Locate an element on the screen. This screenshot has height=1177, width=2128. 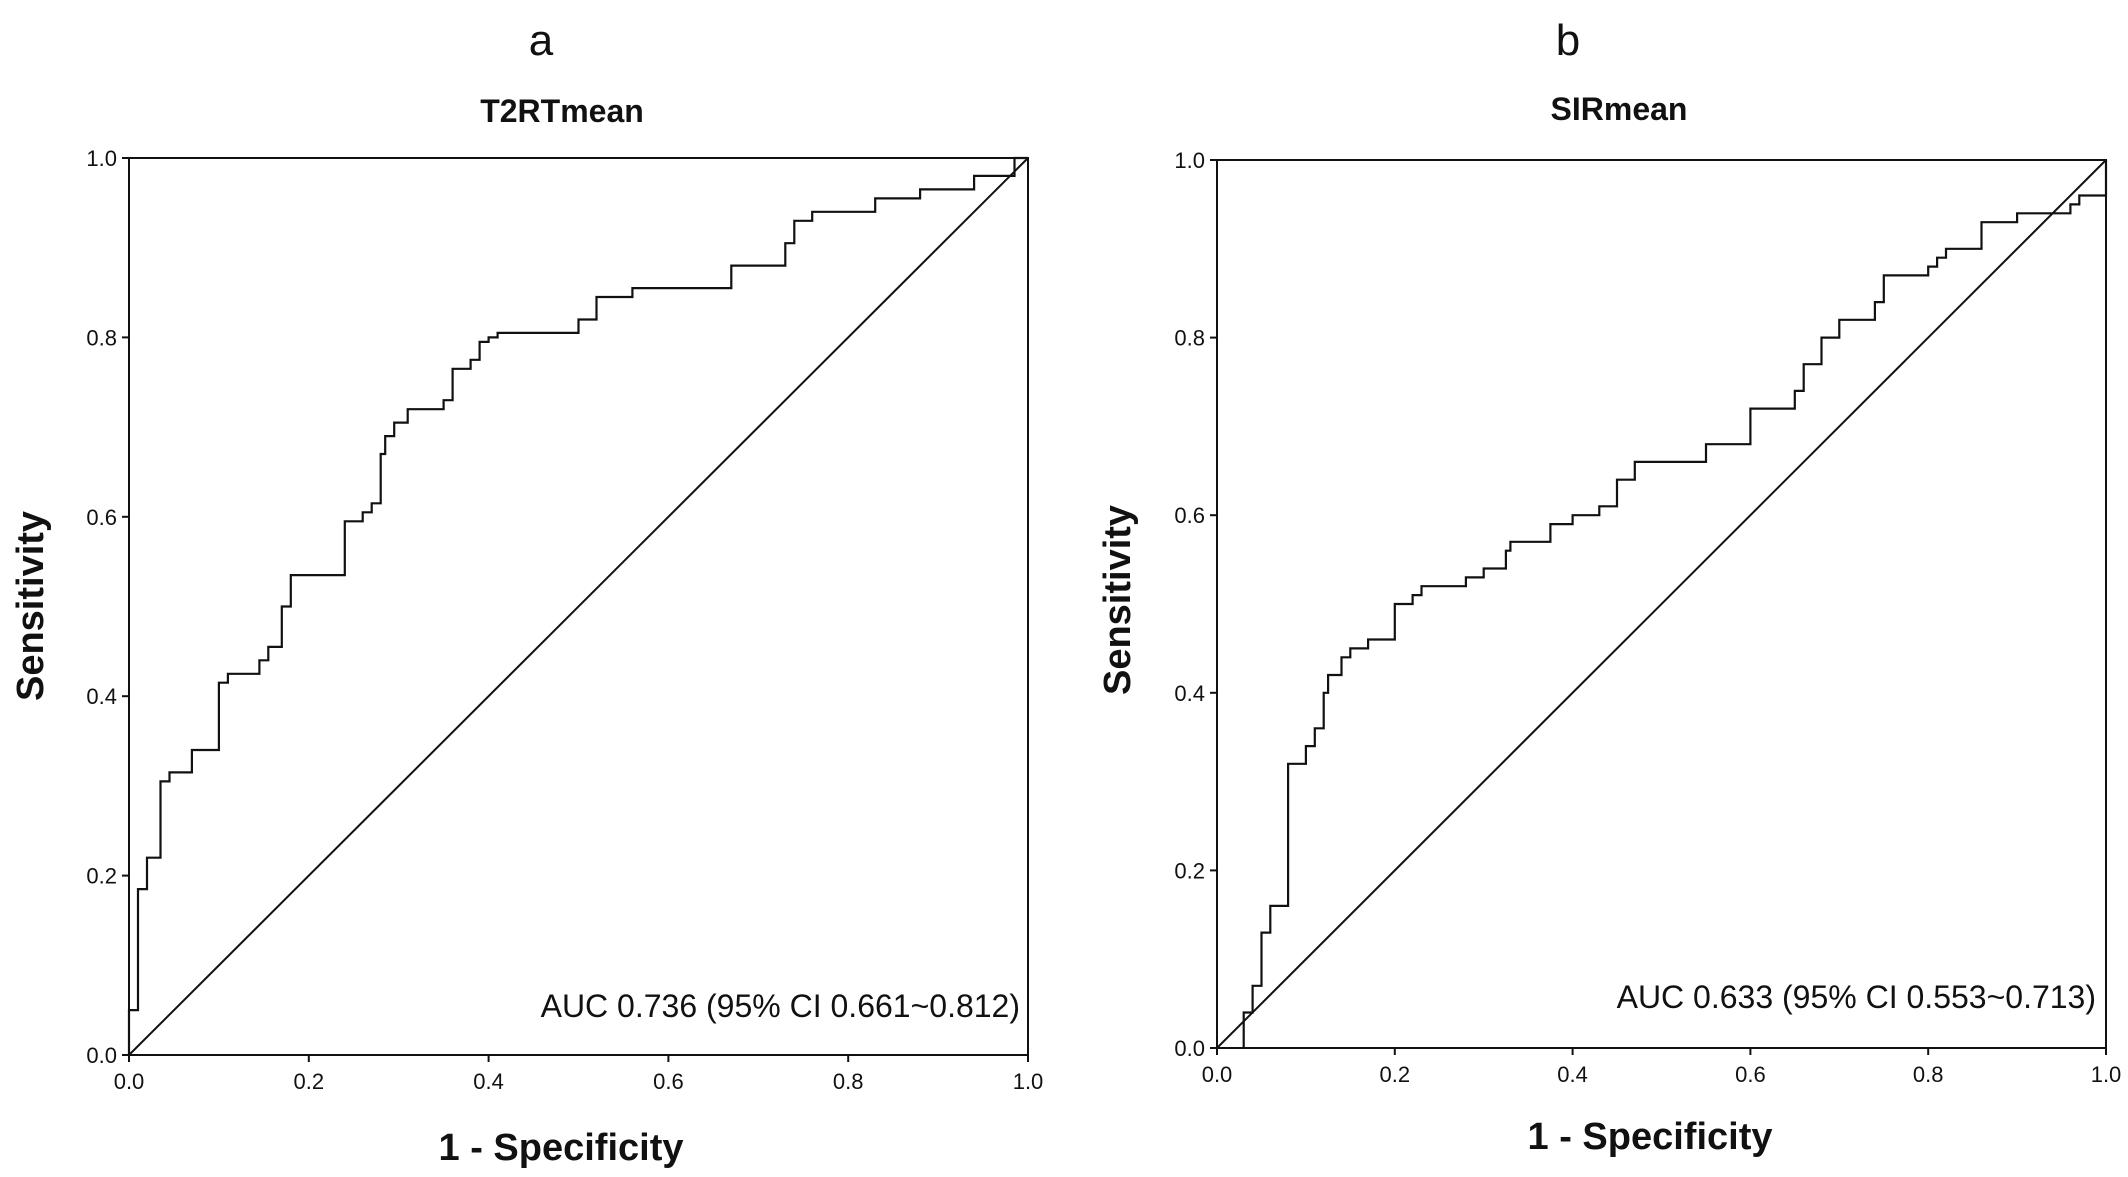
panel-b-auc-annotation: AUC 0.633 (95% CI 0.553~0.713) is located at coordinates (1856, 997).